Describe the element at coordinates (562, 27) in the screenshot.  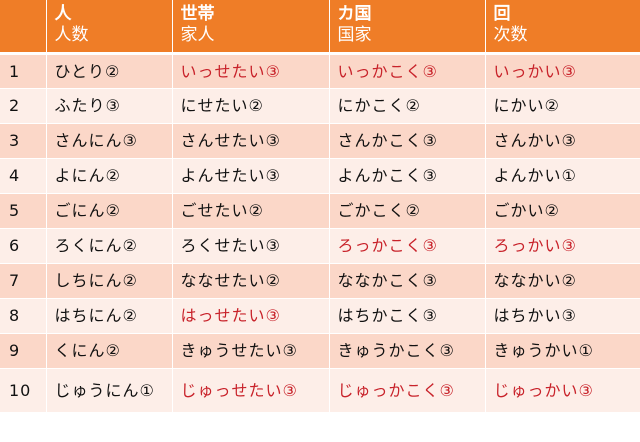
I see `header-times: 回次数` at that location.